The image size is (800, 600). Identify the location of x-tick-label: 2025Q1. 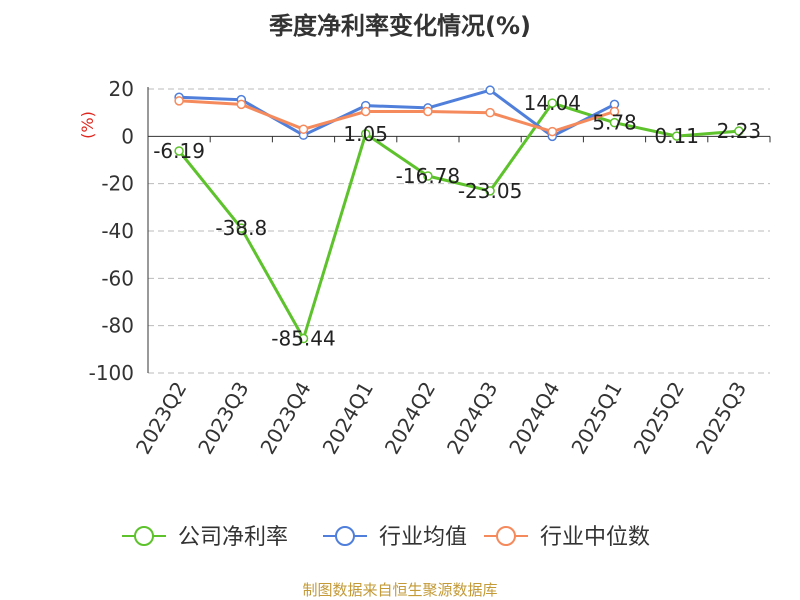
(596, 418).